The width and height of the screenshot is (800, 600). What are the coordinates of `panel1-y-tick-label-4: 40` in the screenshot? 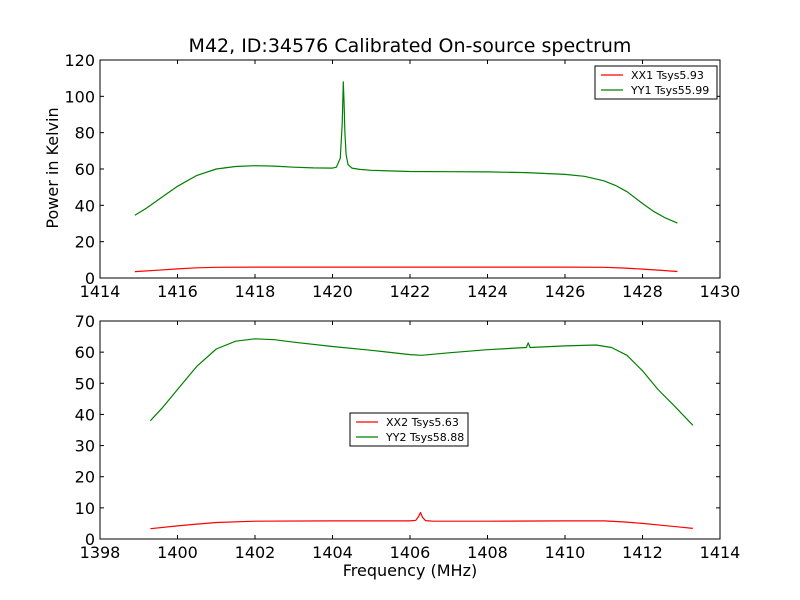 It's located at (85, 414).